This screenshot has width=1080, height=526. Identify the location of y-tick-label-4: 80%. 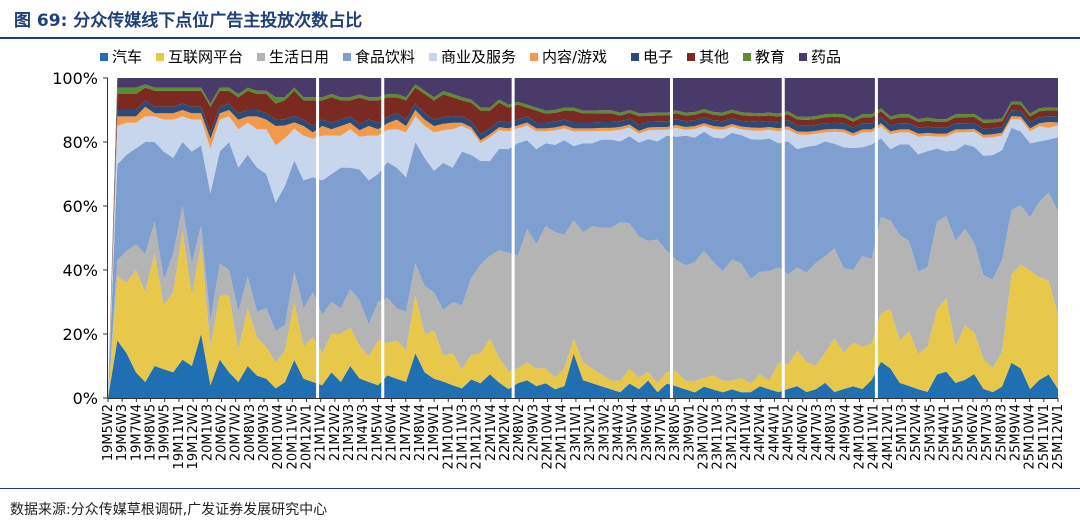
(80, 142).